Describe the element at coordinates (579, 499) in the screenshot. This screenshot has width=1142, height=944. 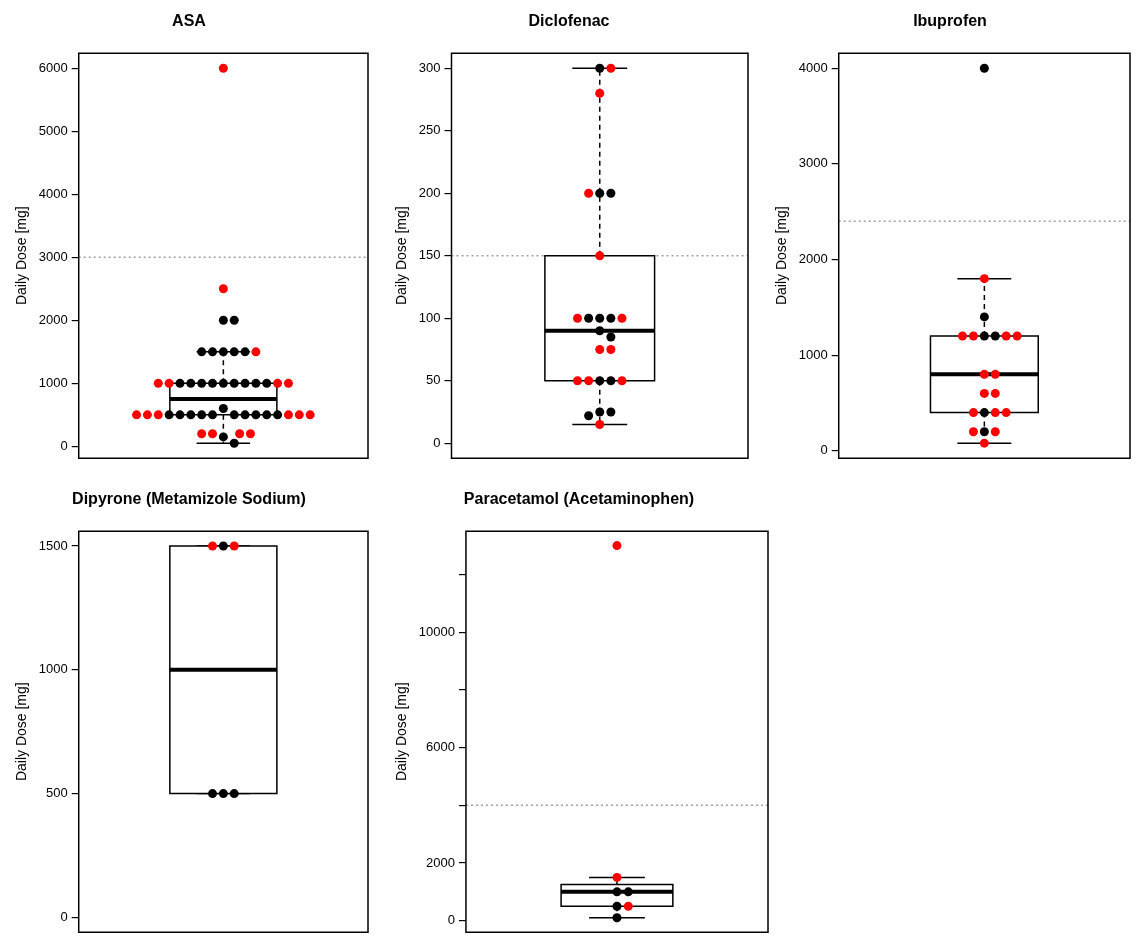
I see `chart-title: Paracetamol (Acetaminophen)` at that location.